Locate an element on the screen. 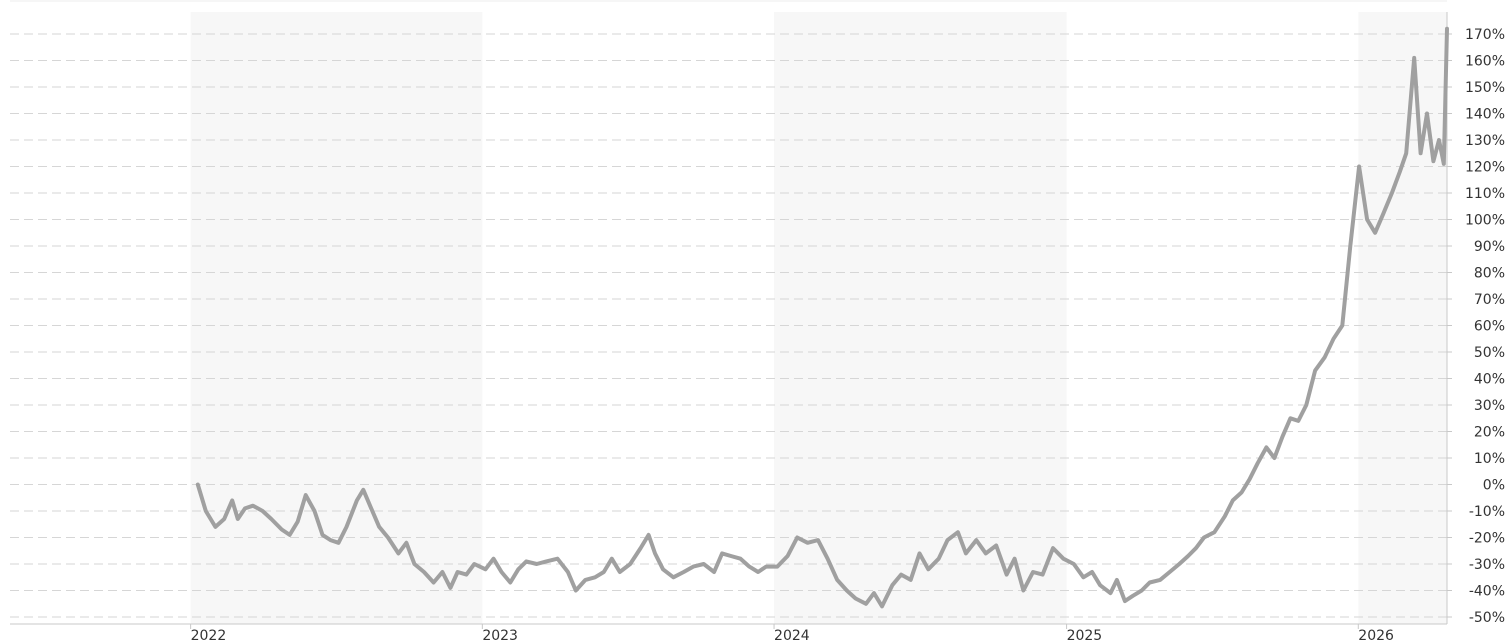 The image size is (1507, 642). x-tick-label: 2023 is located at coordinates (500, 635).